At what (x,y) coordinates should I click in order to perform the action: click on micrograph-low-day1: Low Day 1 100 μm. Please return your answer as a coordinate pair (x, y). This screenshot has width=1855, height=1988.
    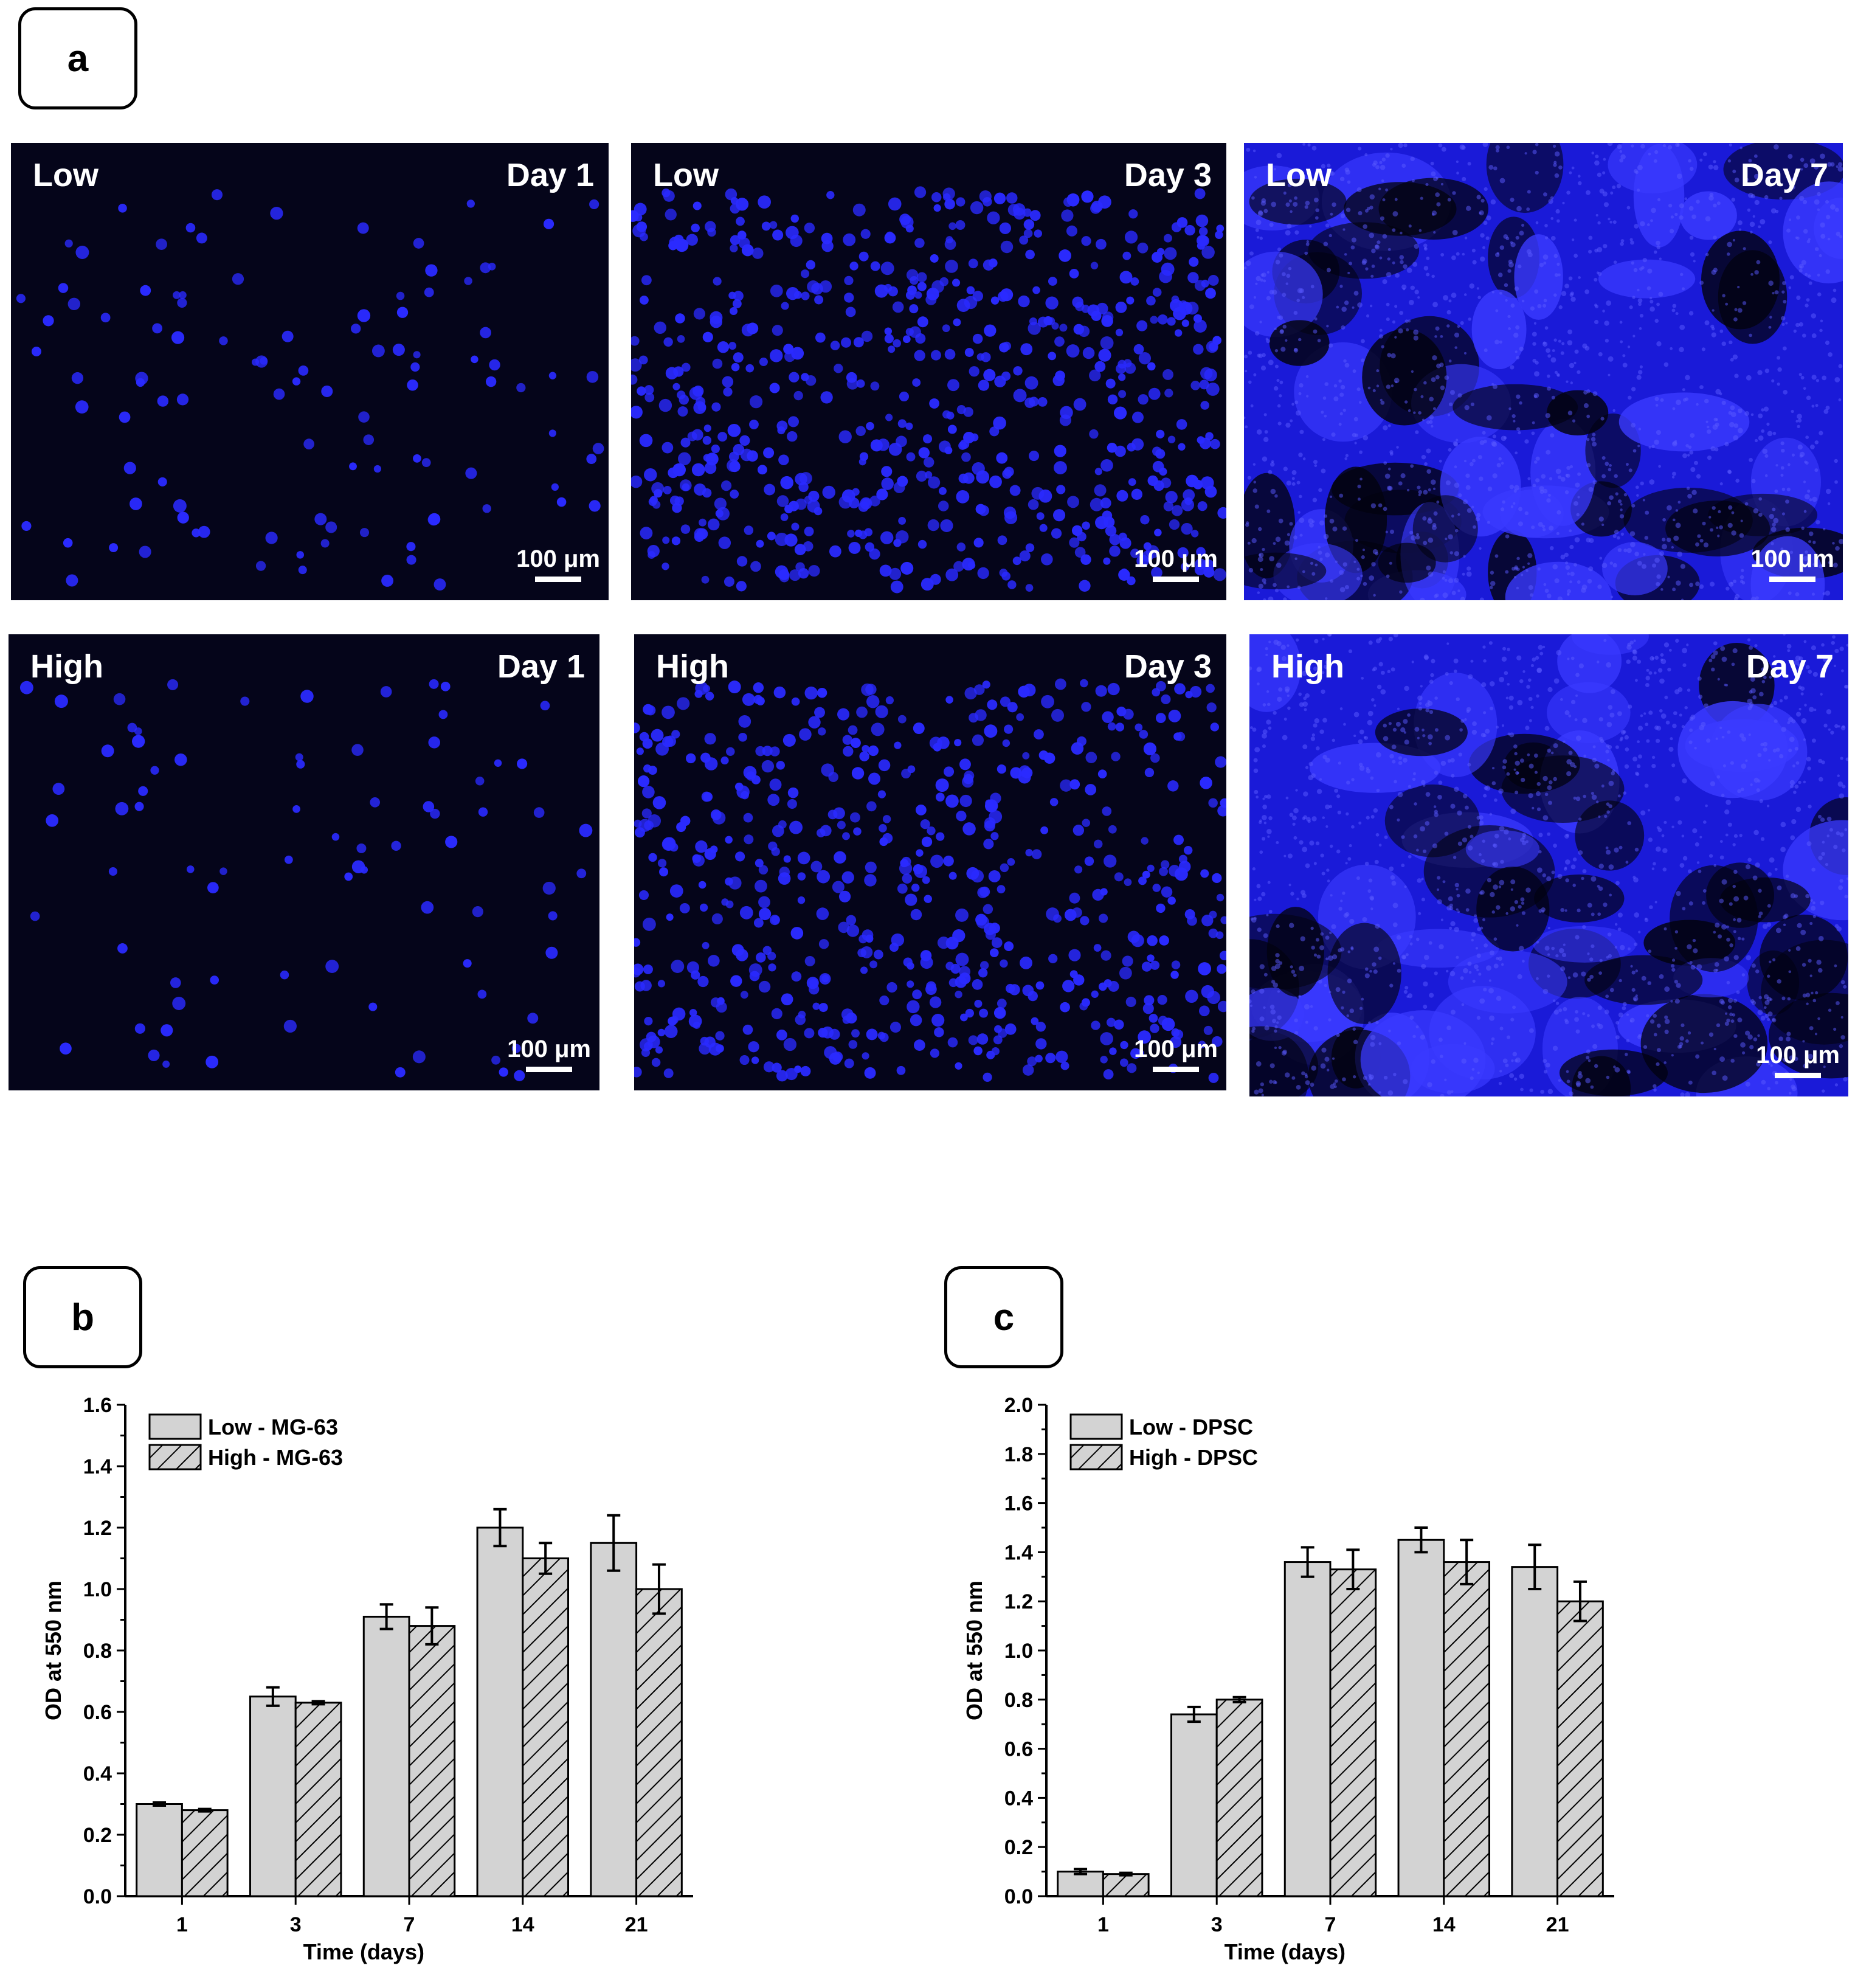
    Looking at the image, I should click on (310, 372).